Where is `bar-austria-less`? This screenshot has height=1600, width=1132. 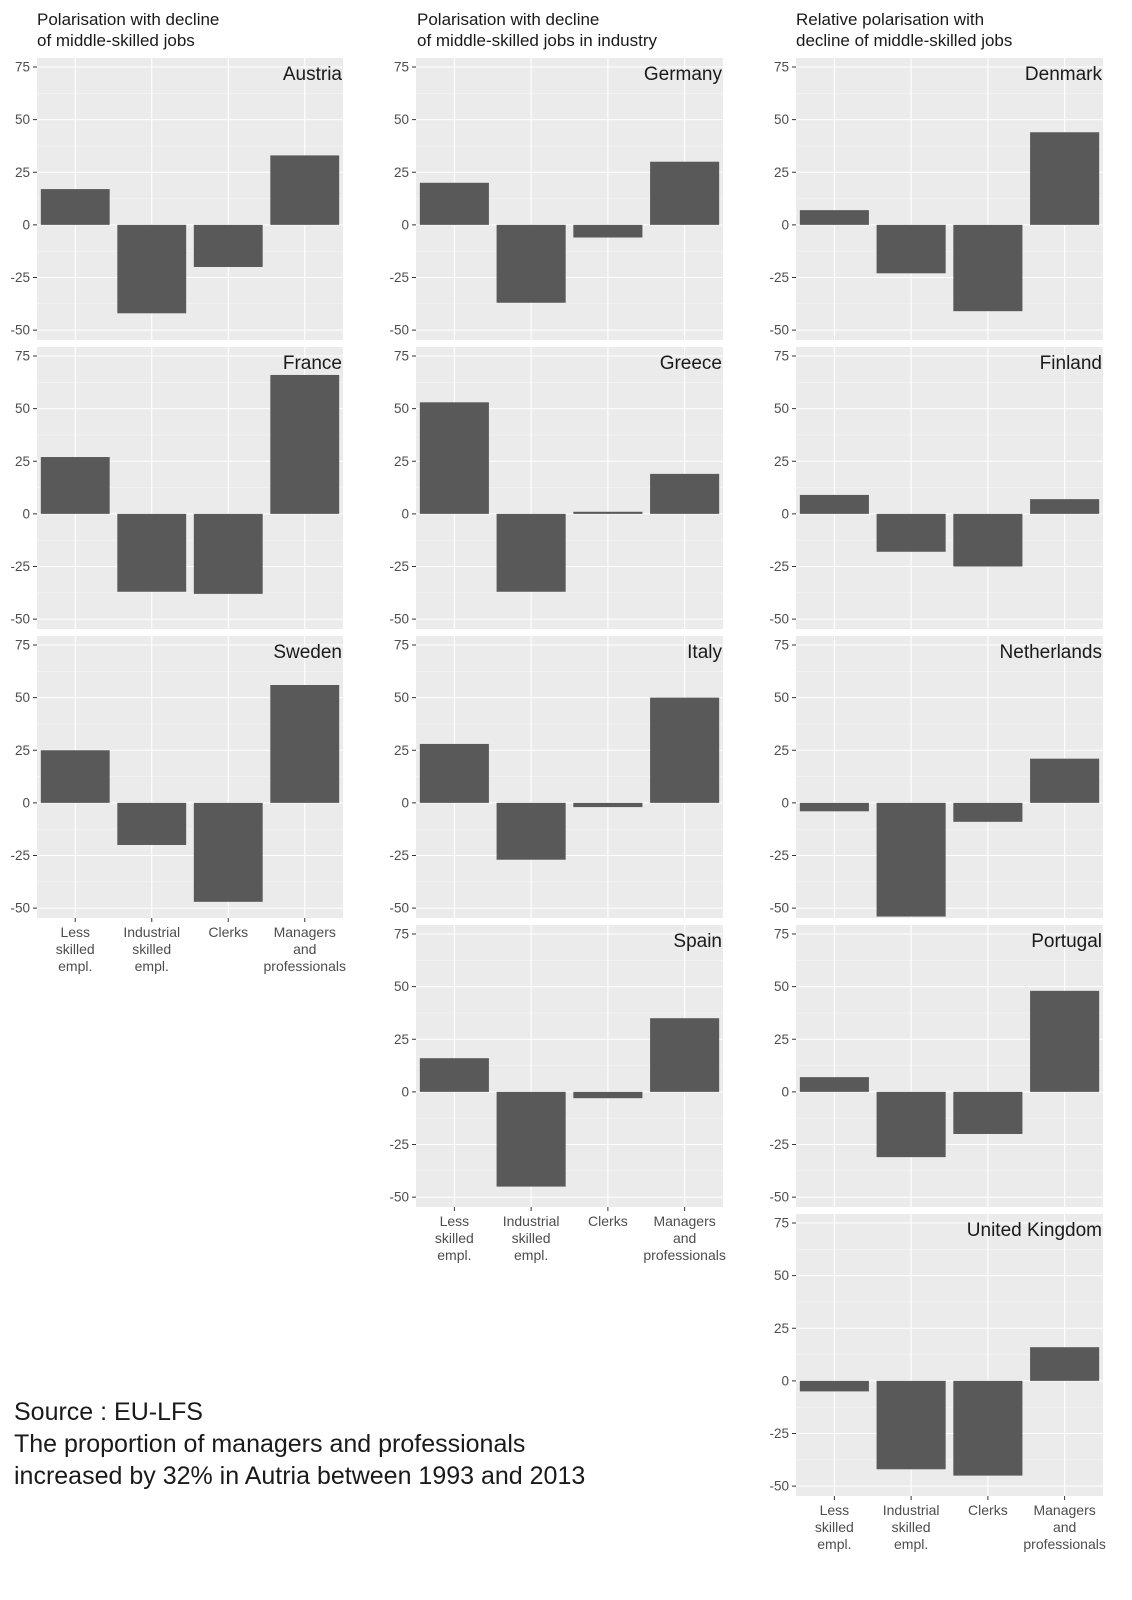
bar-austria-less is located at coordinates (75, 207).